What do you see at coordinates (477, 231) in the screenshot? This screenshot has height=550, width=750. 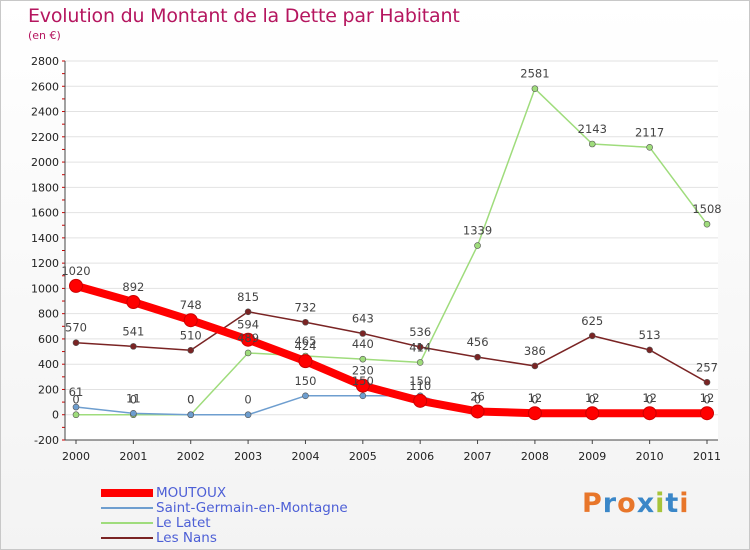 I see `data-label: 1339` at bounding box center [477, 231].